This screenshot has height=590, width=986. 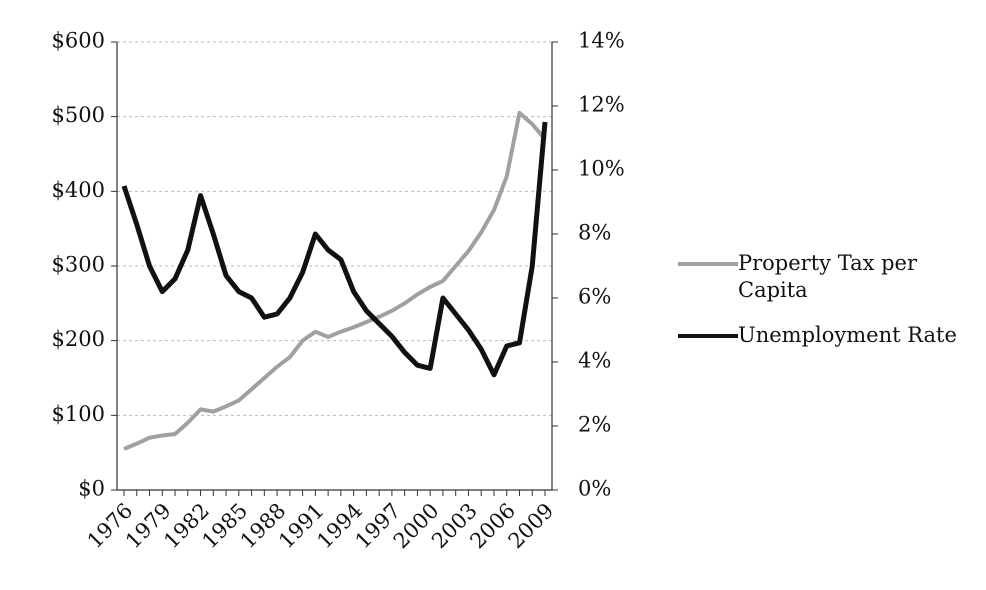 I want to click on y2-tick-label: 0%, so click(x=594, y=489).